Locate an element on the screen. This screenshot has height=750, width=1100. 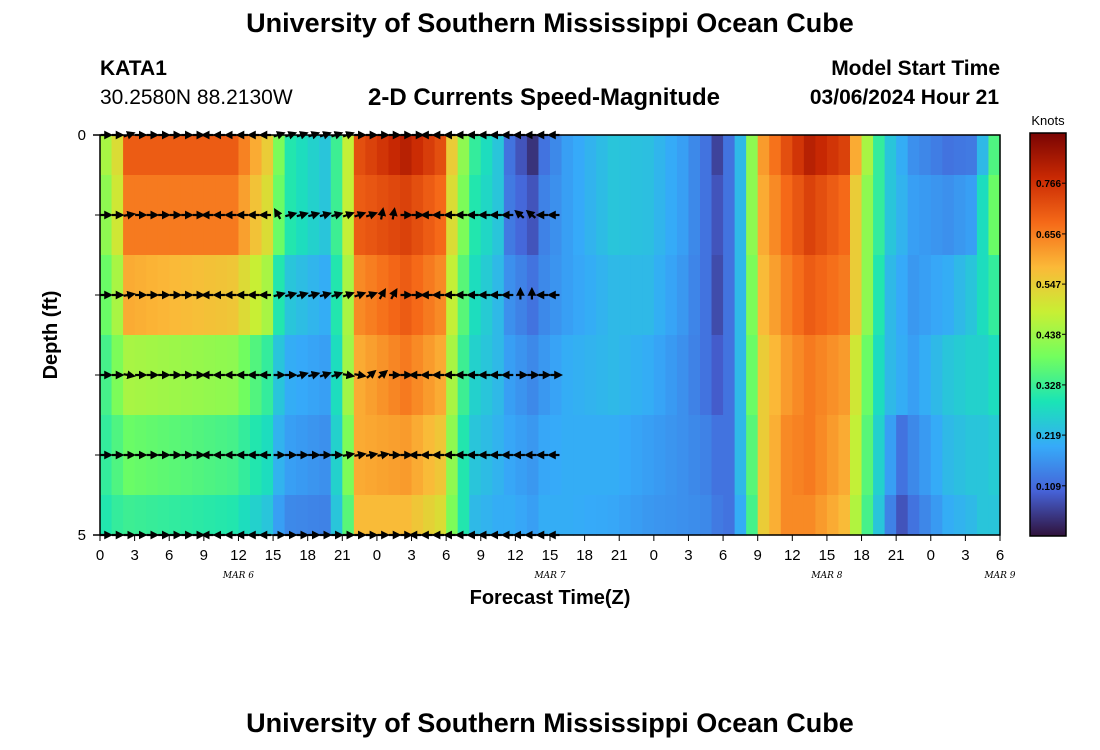
colorbar-tick-label: 0.656 is located at coordinates (1048, 235).